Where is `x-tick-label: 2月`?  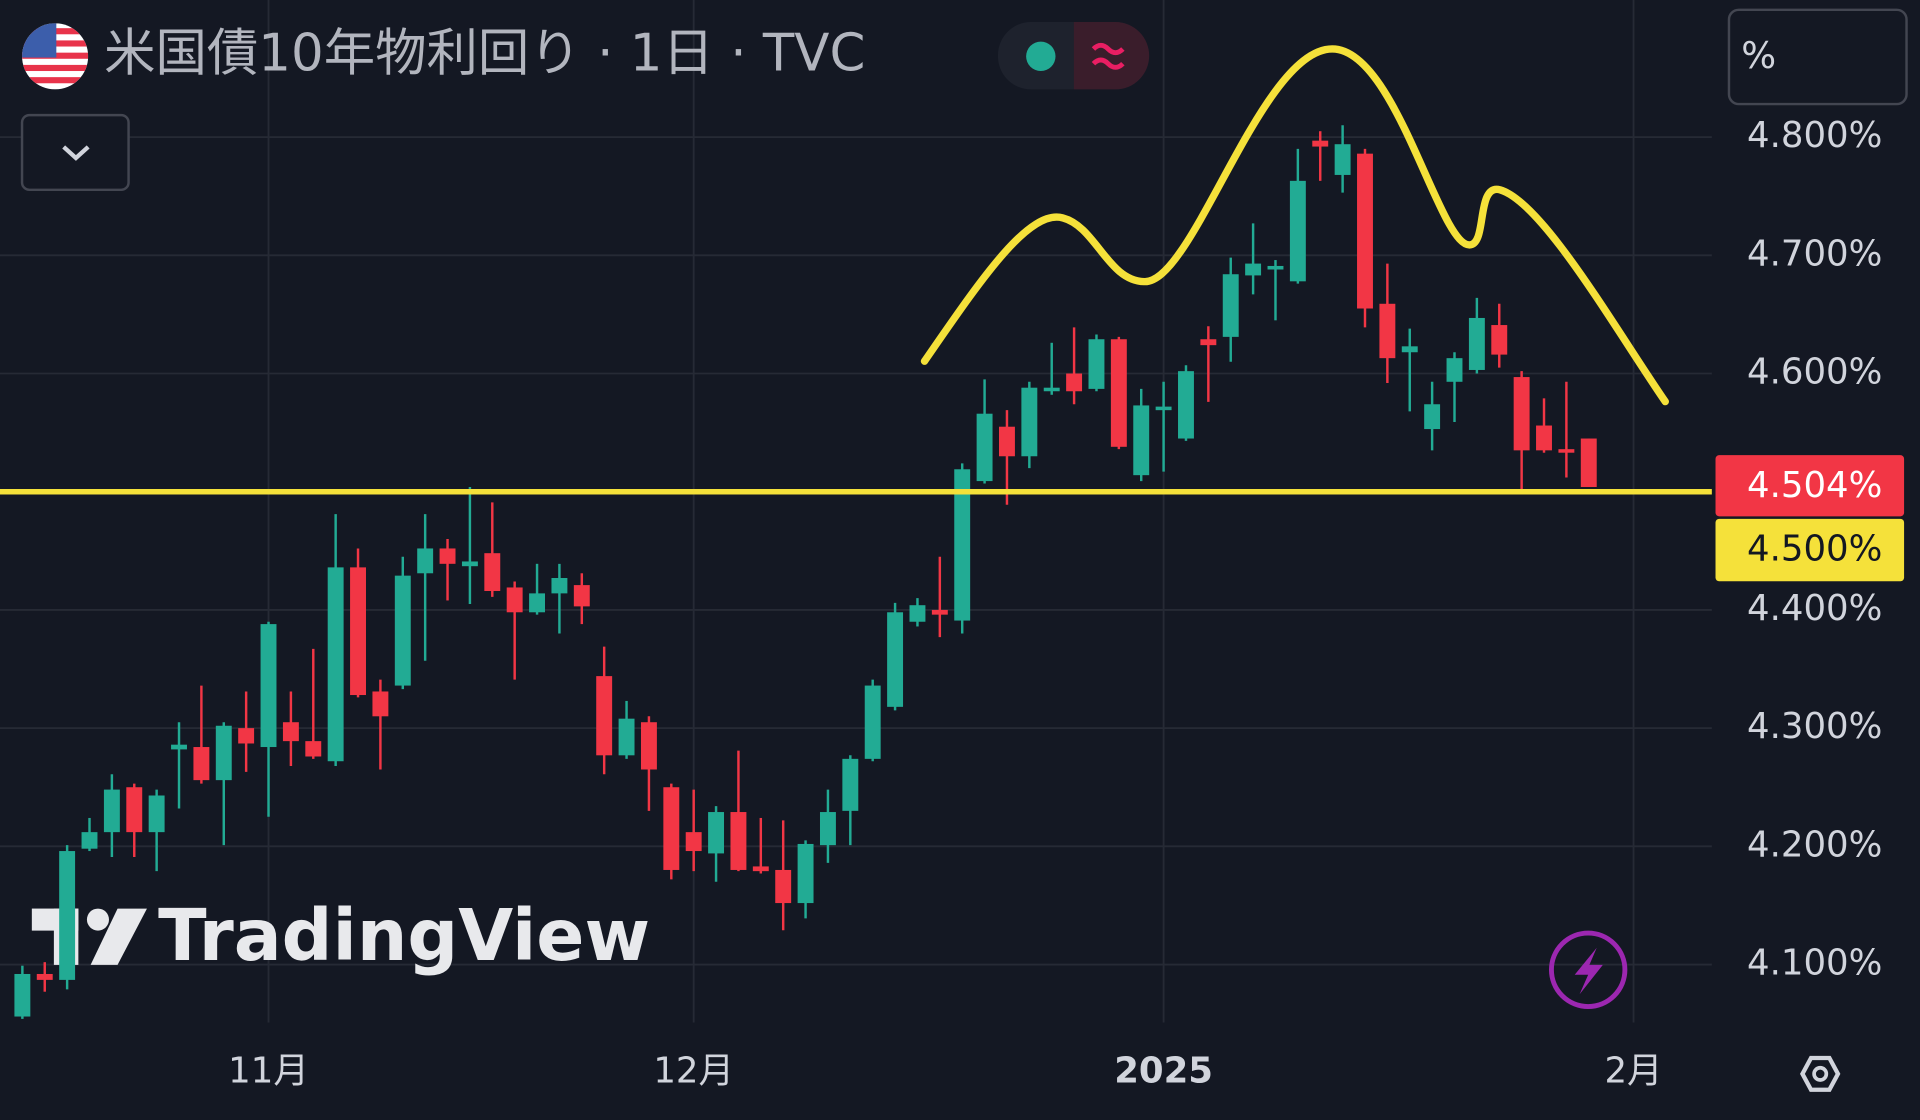 x-tick-label: 2月 is located at coordinates (1633, 1071).